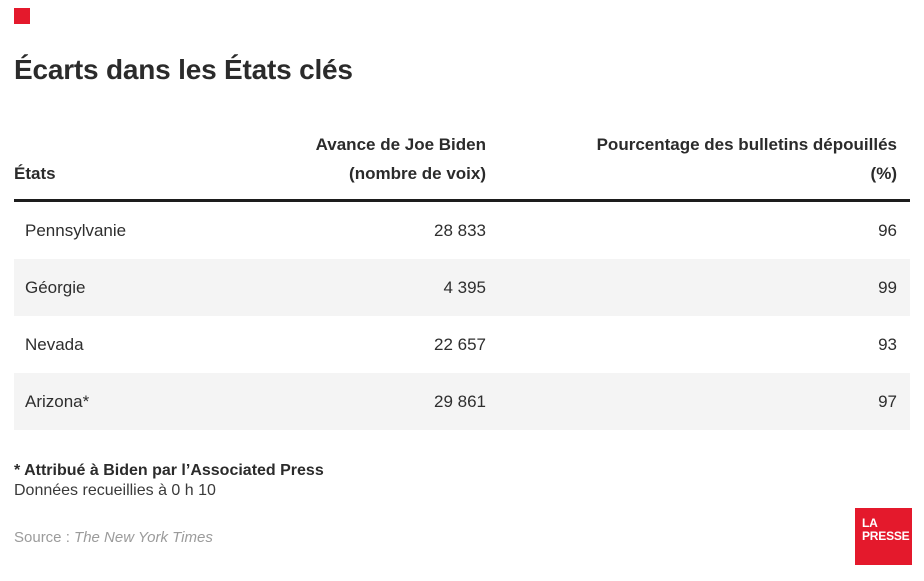 This screenshot has width=924, height=581. What do you see at coordinates (54, 344) in the screenshot?
I see `state-cell: Nevada` at bounding box center [54, 344].